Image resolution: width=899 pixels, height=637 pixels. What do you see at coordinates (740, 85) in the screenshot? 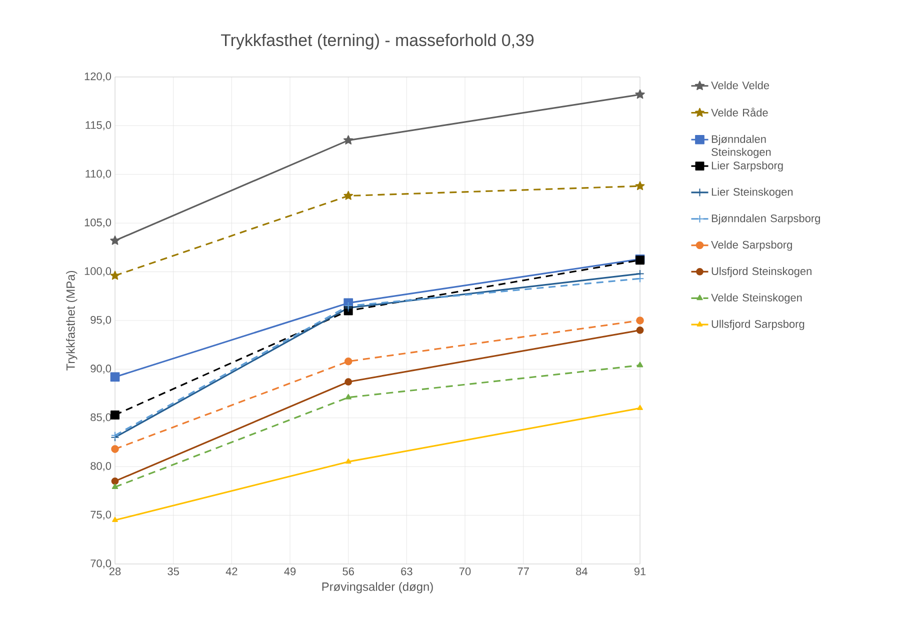
I see `legend-label: Velde Velde` at bounding box center [740, 85].